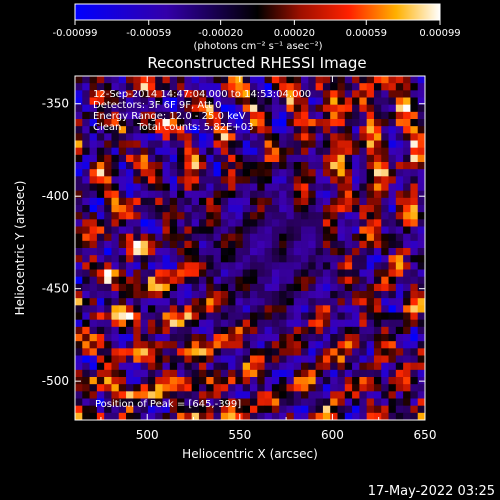 This screenshot has width=500, height=500. What do you see at coordinates (439, 33) in the screenshot?
I see `colorbar-tick-label: 0.00099` at bounding box center [439, 33].